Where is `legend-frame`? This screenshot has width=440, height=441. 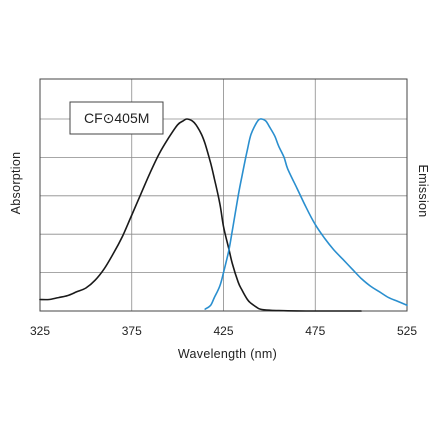
legend-frame is located at coordinates (116, 118).